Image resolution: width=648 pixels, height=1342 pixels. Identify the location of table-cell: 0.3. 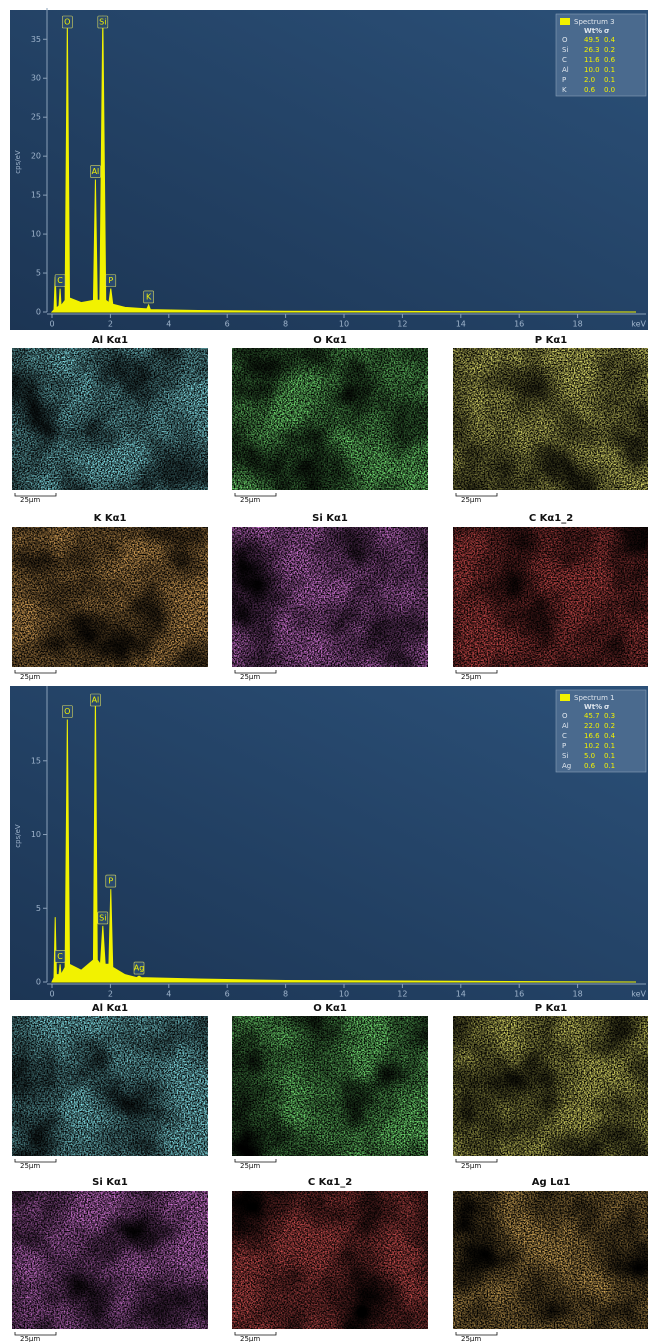
(609, 716).